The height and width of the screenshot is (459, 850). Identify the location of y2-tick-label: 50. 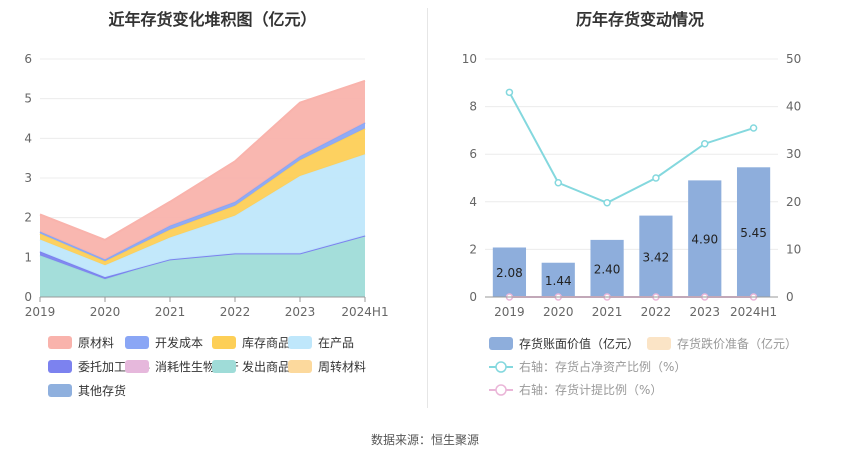
(793, 59).